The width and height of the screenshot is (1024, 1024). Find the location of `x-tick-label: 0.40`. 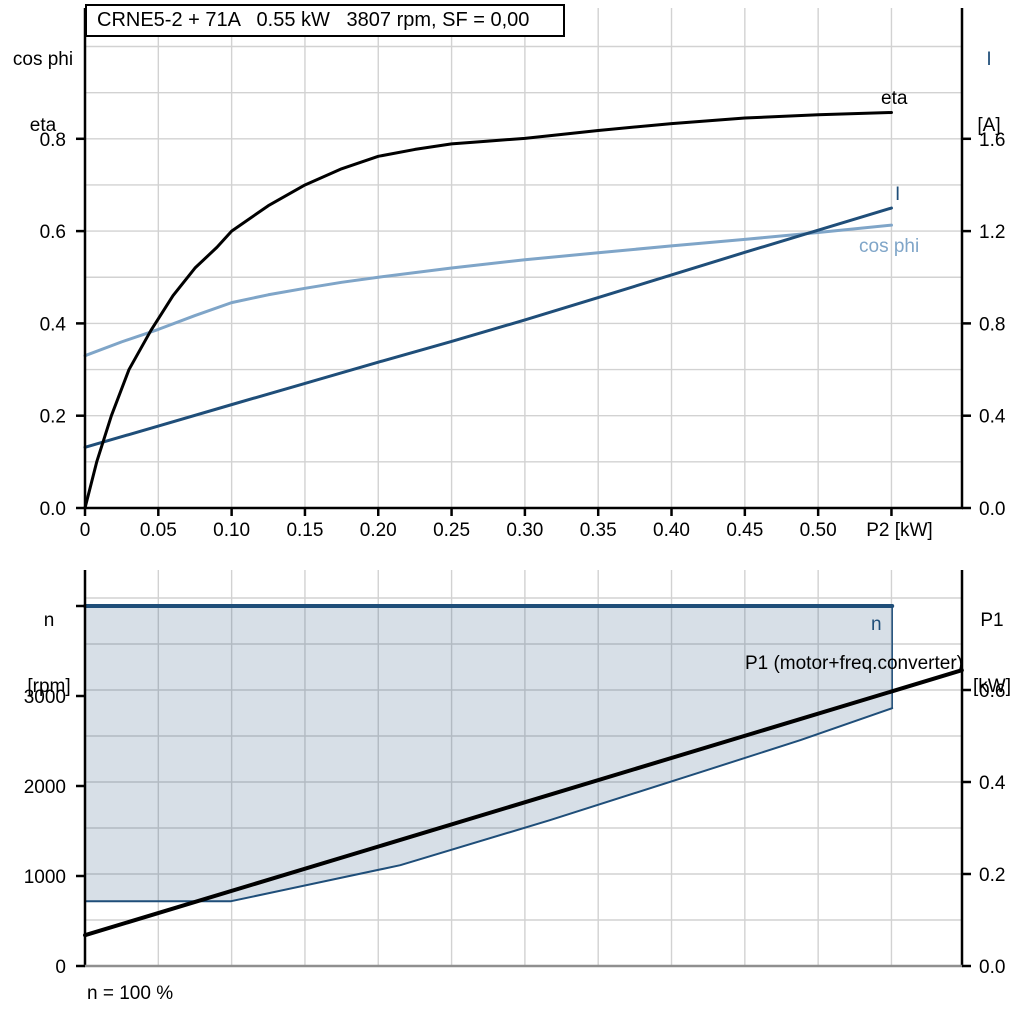

x-tick-label: 0.40 is located at coordinates (671, 530).